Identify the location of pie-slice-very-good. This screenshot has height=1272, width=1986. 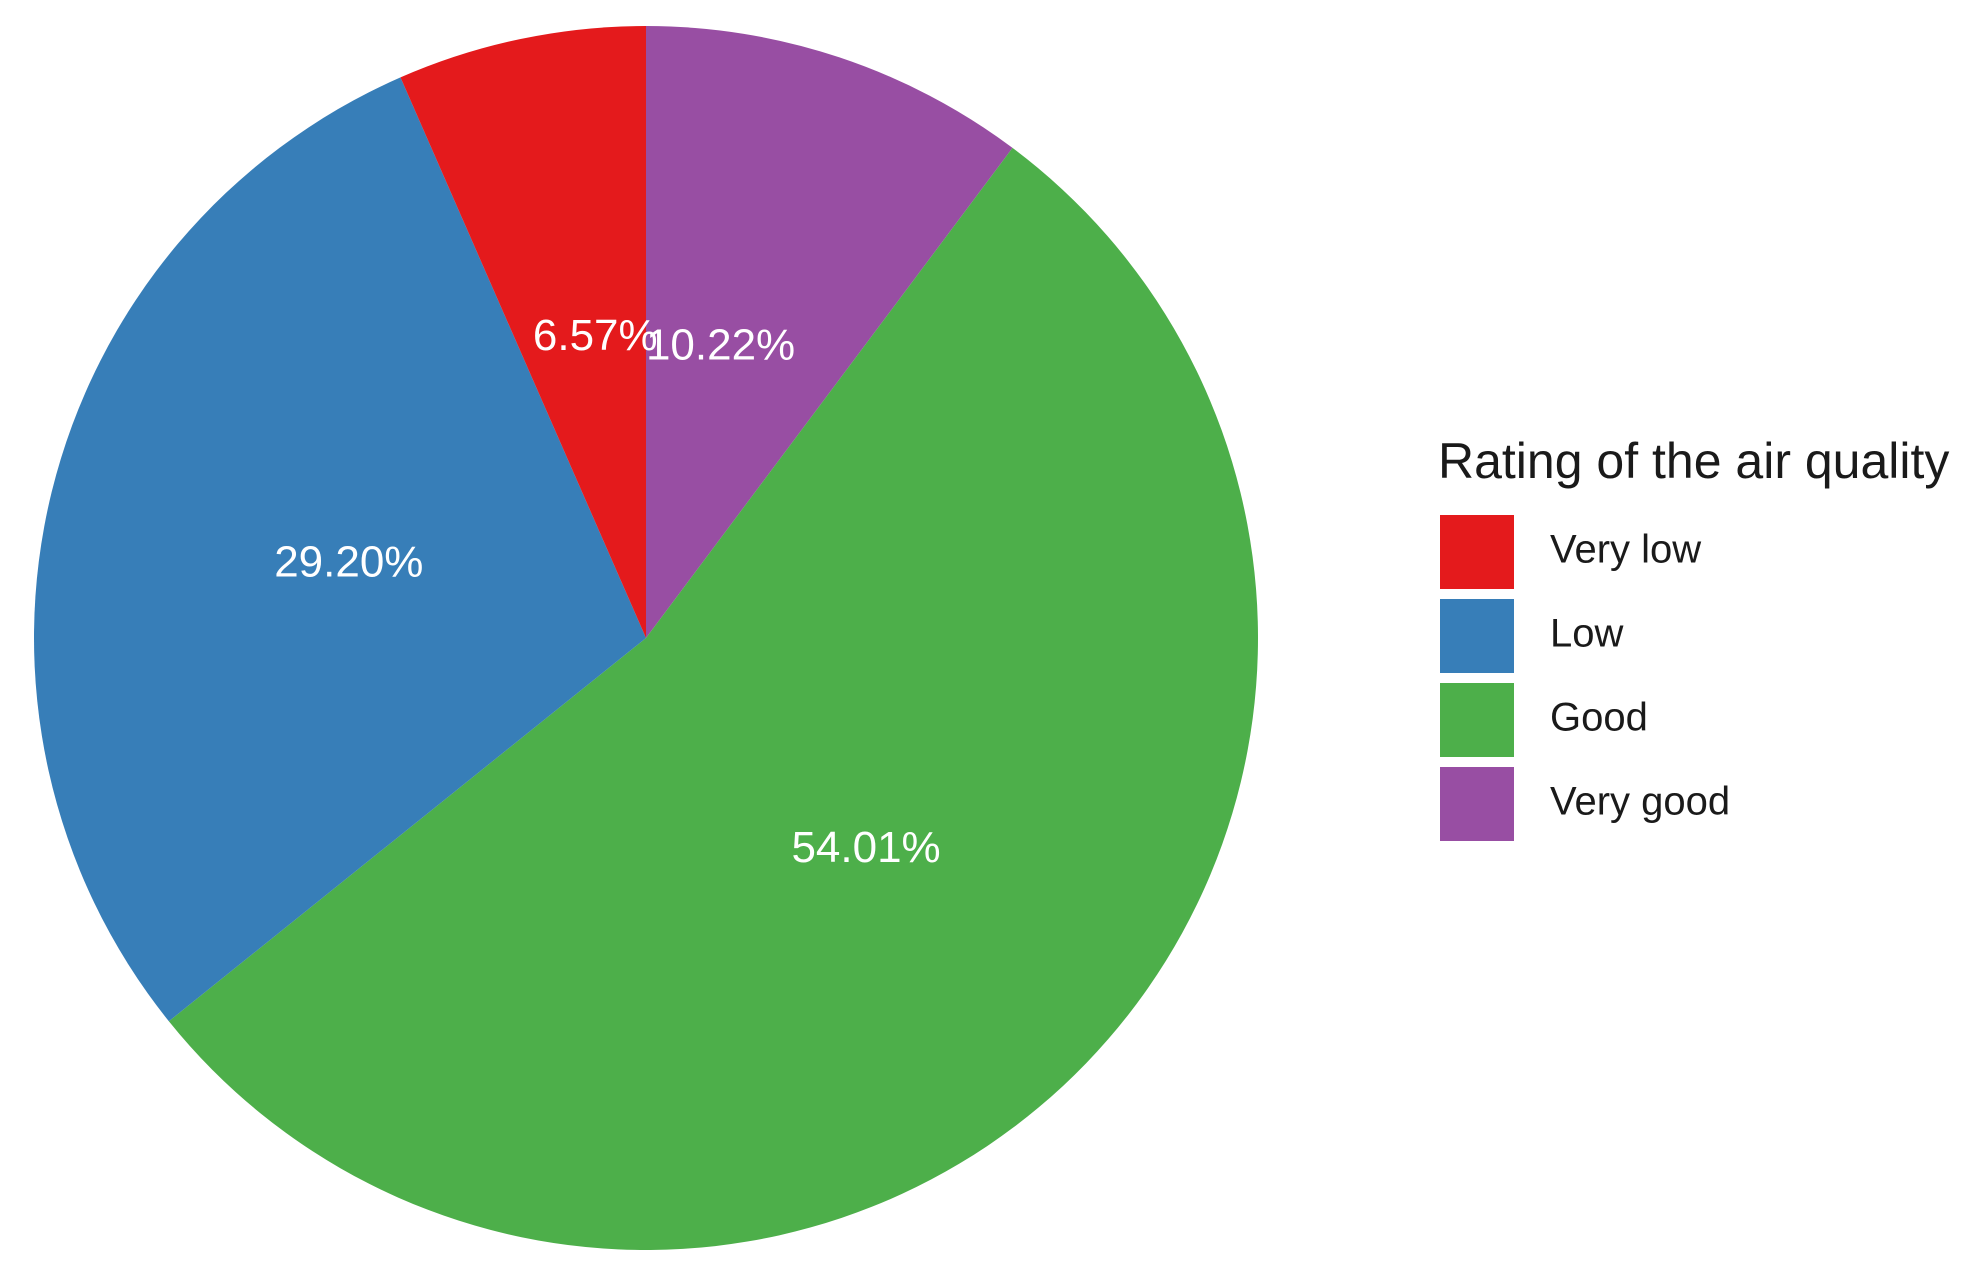
(829, 332).